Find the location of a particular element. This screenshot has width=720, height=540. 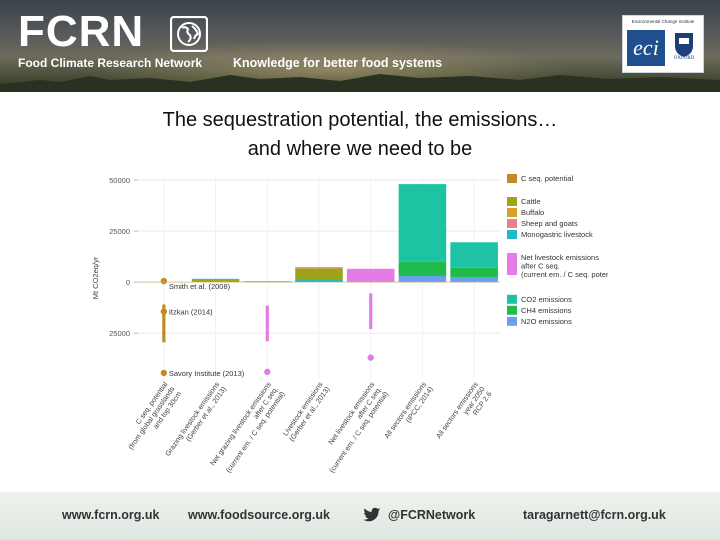

legend-label: Buffalo is located at coordinates (532, 212).